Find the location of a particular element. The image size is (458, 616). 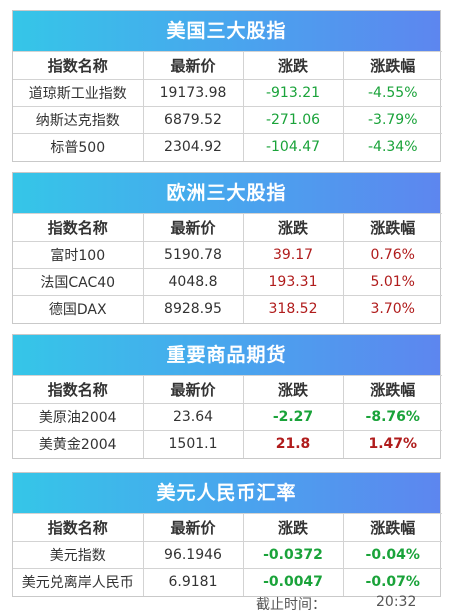

latest-price: 5190.78 is located at coordinates (192, 255).